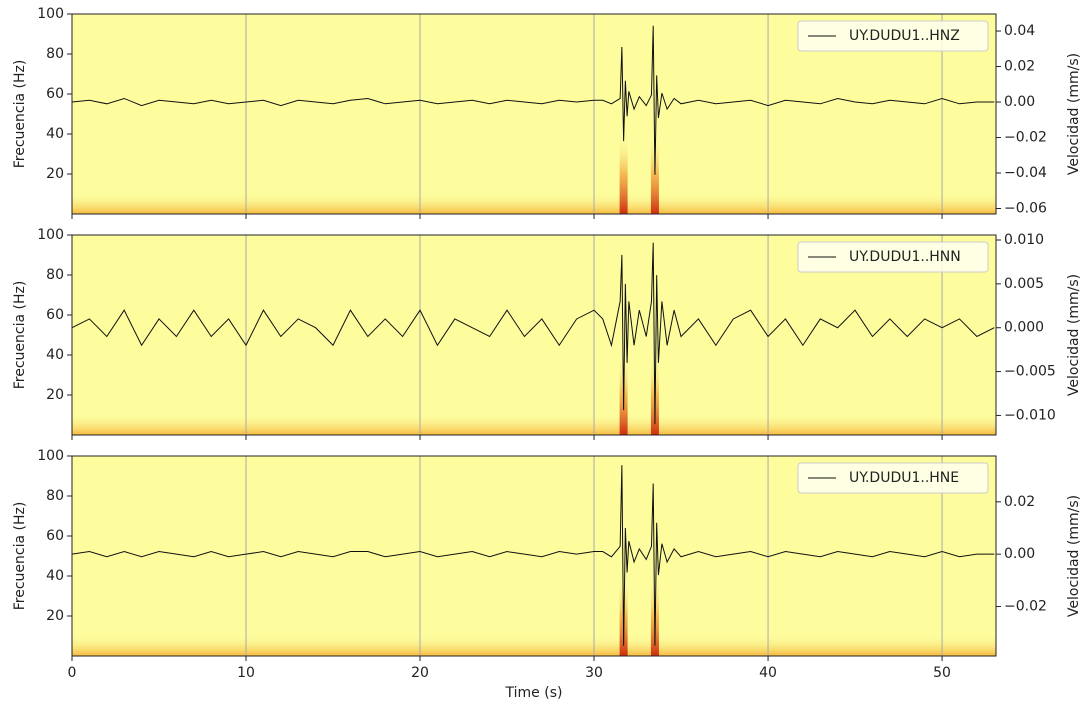  Describe the element at coordinates (1024, 328) in the screenshot. I see `y2-tick-label: 0.000` at that location.